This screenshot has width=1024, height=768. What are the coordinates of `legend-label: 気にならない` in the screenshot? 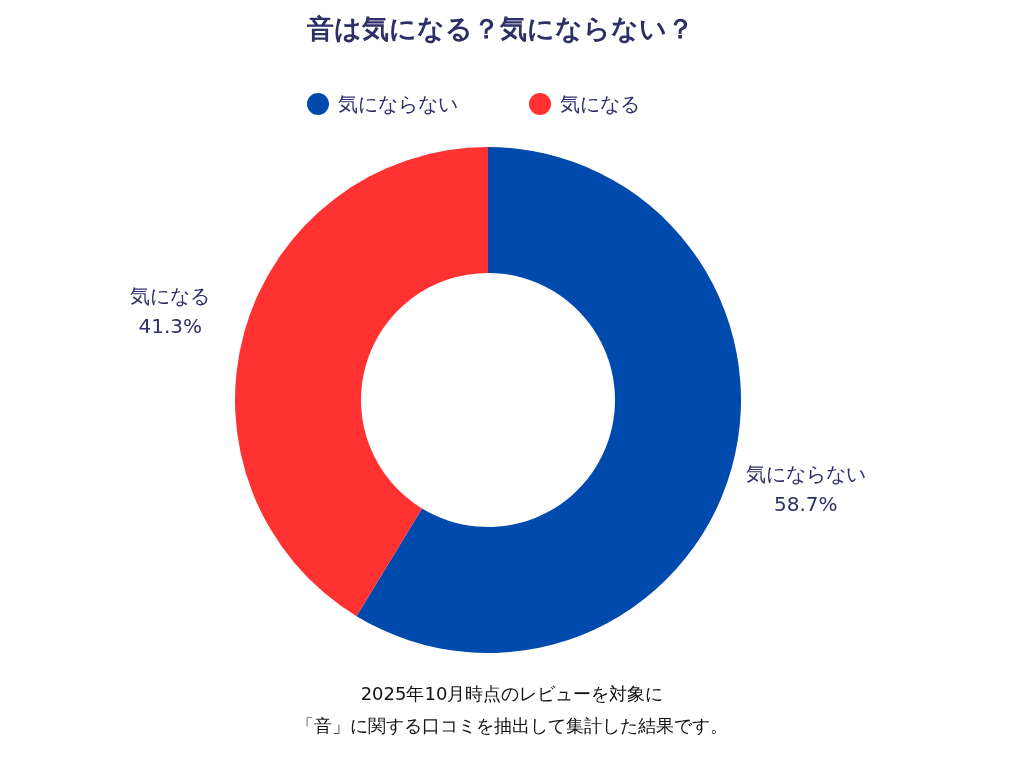 It's located at (398, 104).